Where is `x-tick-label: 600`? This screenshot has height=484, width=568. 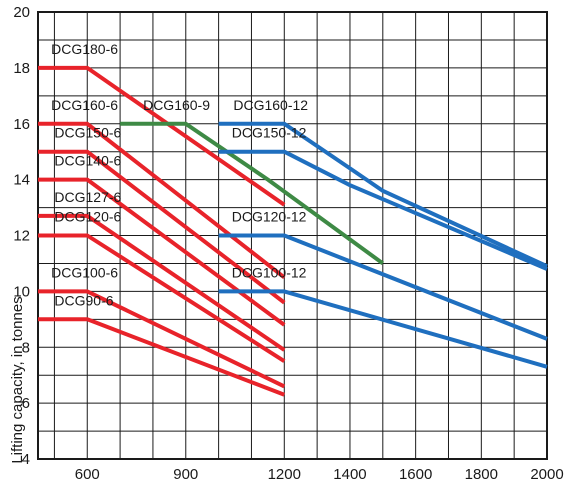
x-tick-label: 600 is located at coordinates (87, 474).